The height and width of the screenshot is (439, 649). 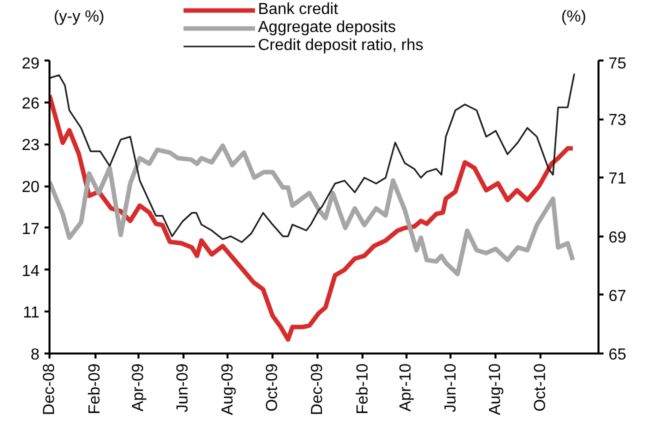 I want to click on x-tick-label: Oct-09, so click(x=273, y=387).